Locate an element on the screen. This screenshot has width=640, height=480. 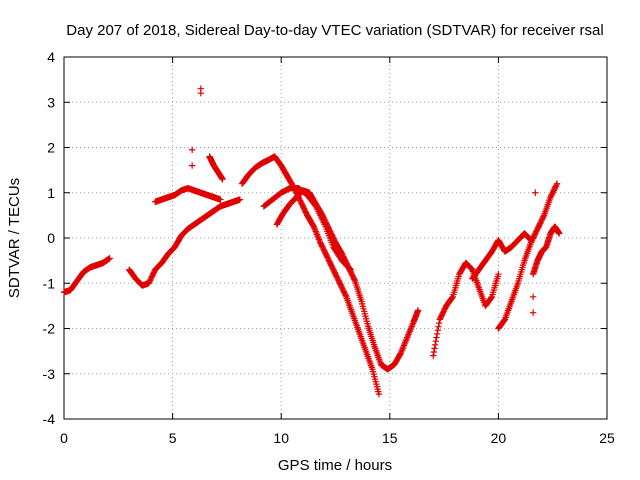
y-tick-label: 1 is located at coordinates (51, 193).